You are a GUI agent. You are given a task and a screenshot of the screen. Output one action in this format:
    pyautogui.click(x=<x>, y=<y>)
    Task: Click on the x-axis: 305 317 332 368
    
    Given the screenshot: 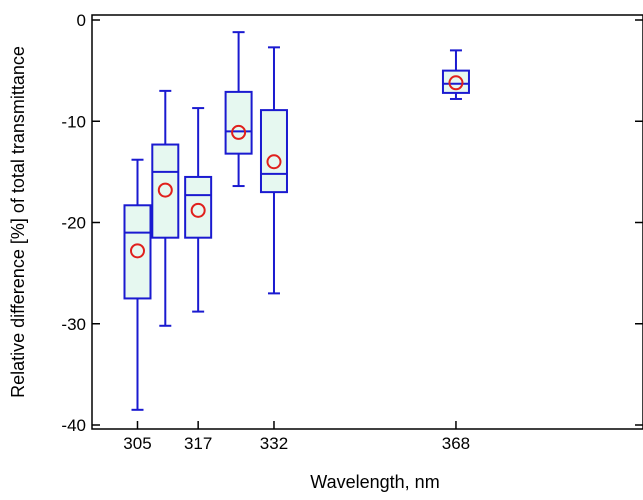 What is the action you would take?
    pyautogui.click(x=296, y=437)
    